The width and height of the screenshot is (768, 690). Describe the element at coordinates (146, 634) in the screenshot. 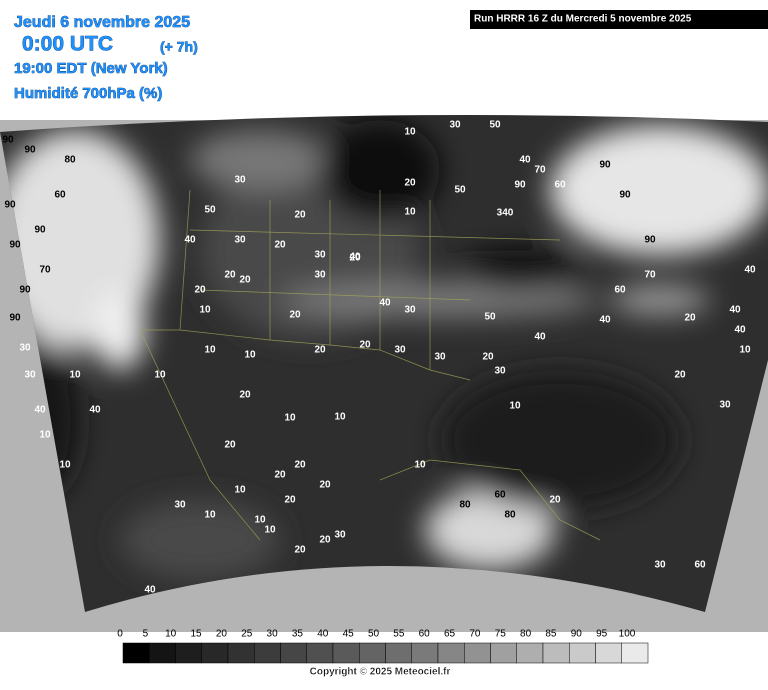

I see `colorbar-tick-label: 5` at that location.